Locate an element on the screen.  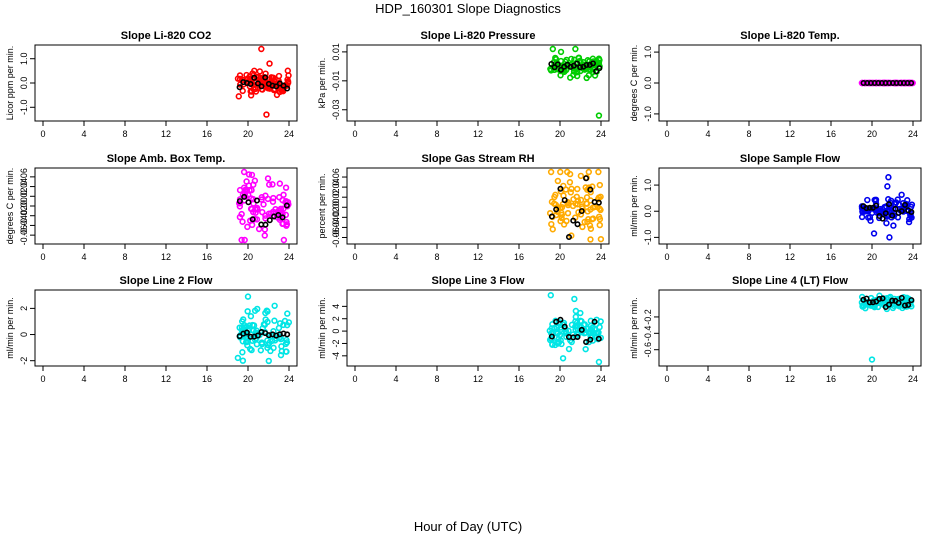
y-tick-label: 0.02 is located at coordinates (24, 197).